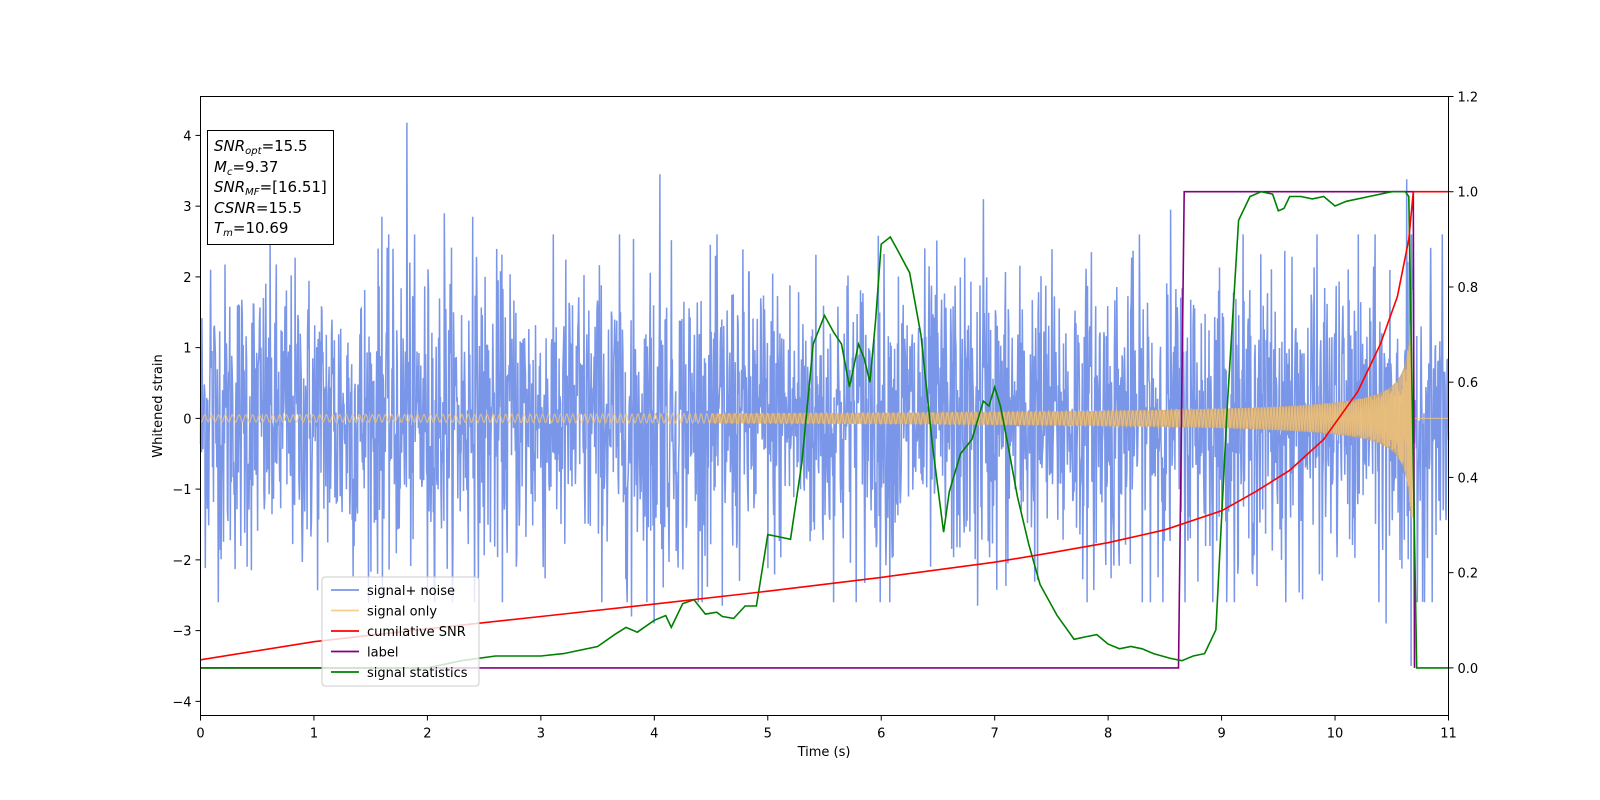 Image resolution: width=1600 pixels, height=800 pixels. I want to click on x-tick-label: 1, so click(314, 734).